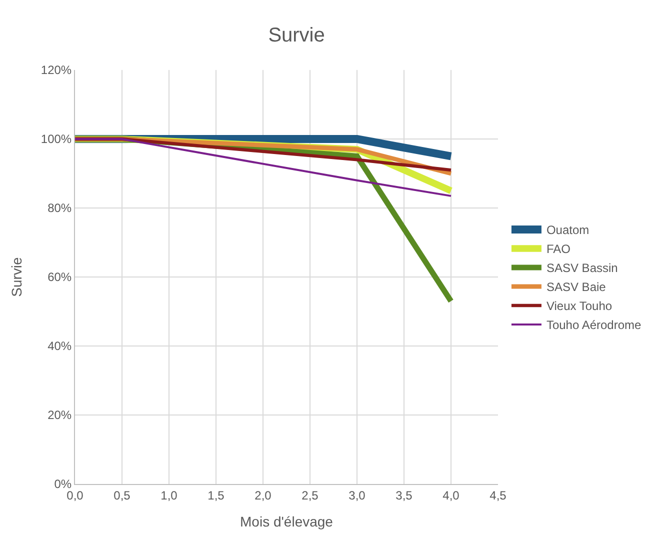  Describe the element at coordinates (579, 306) in the screenshot. I see `legend-label: Vieux Touho` at that location.